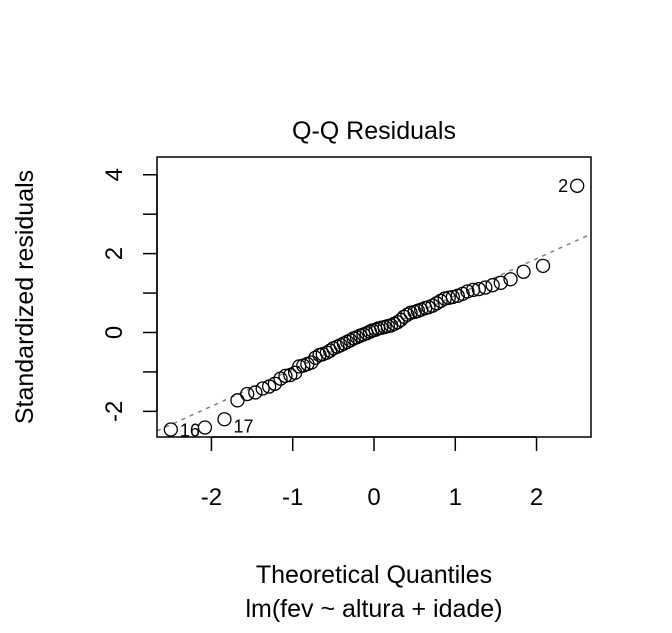  I want to click on x-axis-label: Theoretical Quantiles, so click(374, 575).